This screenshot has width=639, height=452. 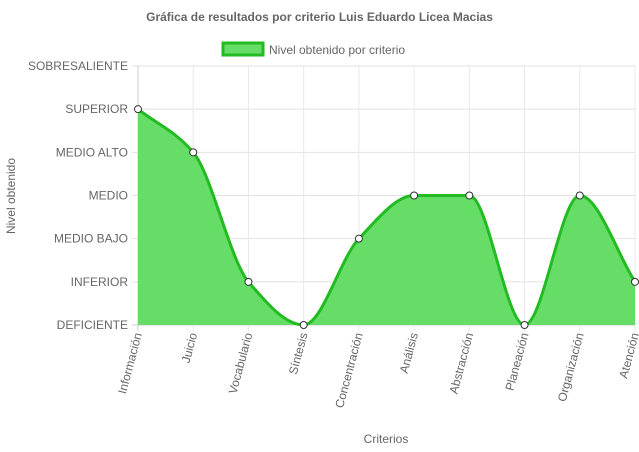 What do you see at coordinates (78, 66) in the screenshot?
I see `y-tick-label: SOBRESALIENTE` at bounding box center [78, 66].